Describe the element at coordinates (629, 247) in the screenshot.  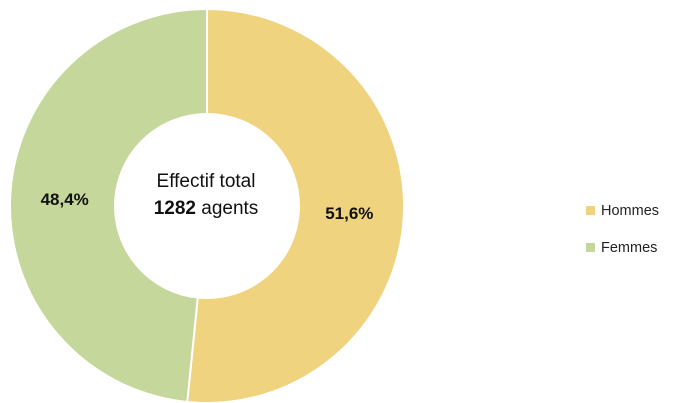
I see `legend-label-femmes: Femmes` at that location.